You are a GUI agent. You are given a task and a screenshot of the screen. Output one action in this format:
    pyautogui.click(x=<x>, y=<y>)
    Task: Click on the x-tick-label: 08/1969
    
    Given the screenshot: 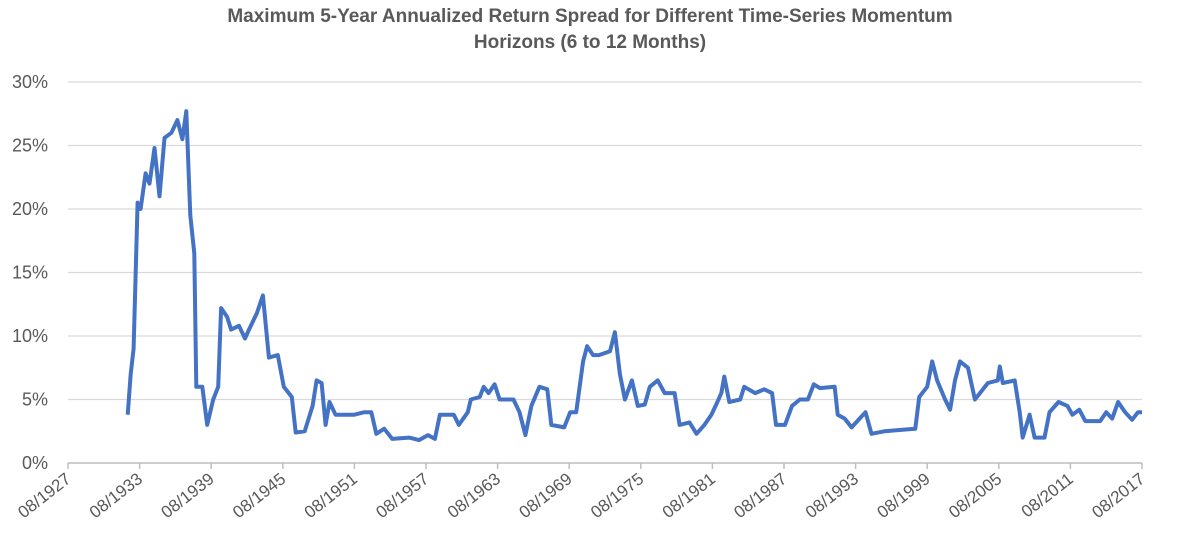 What is the action you would take?
    pyautogui.click(x=546, y=495)
    